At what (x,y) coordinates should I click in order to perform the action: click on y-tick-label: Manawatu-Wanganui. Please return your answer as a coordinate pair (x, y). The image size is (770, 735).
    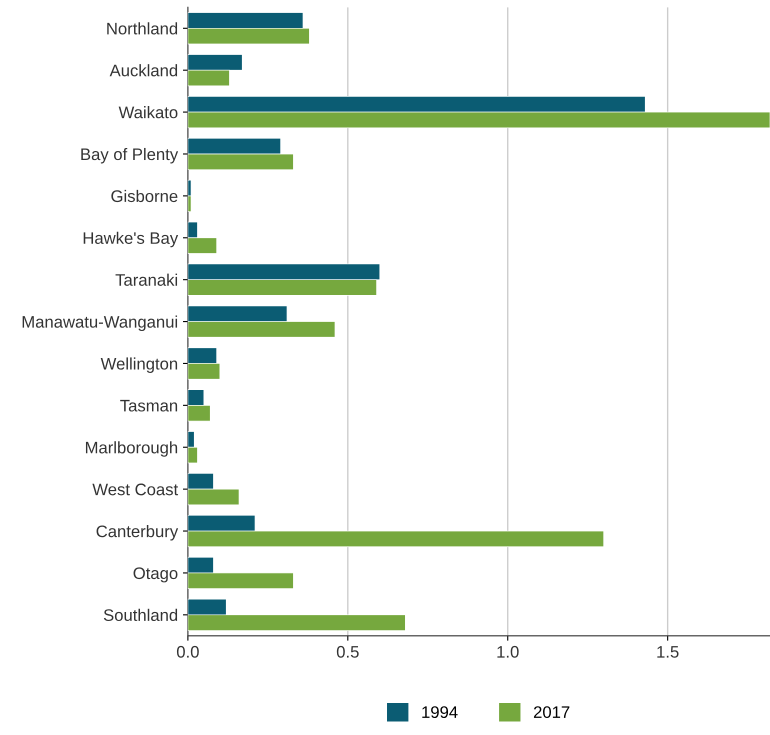
    Looking at the image, I should click on (100, 324).